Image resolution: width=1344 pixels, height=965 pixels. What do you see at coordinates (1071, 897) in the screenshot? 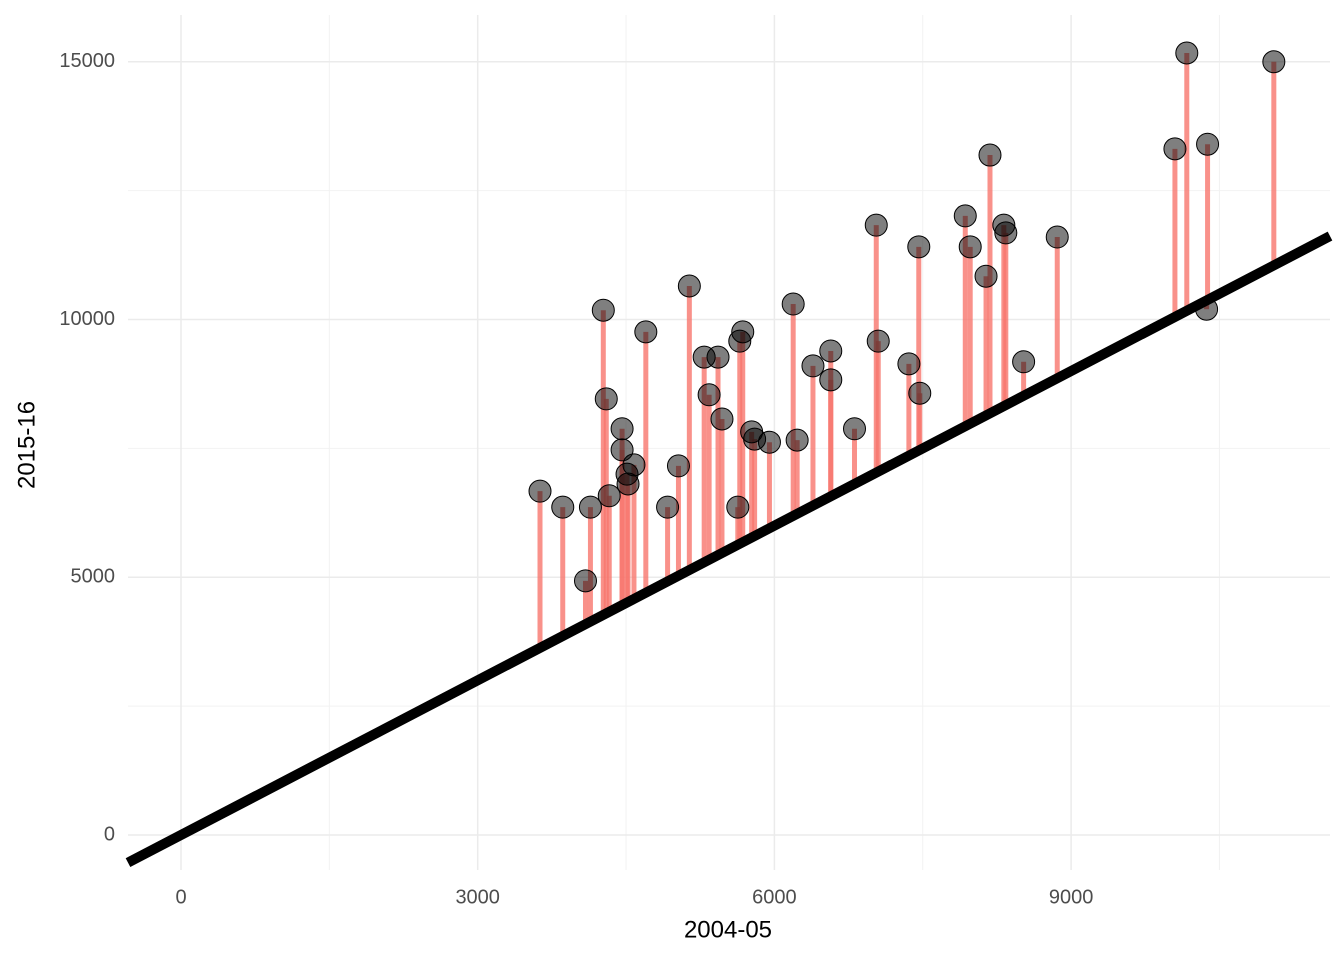
I see `x-tick-label: 9000` at bounding box center [1071, 897].